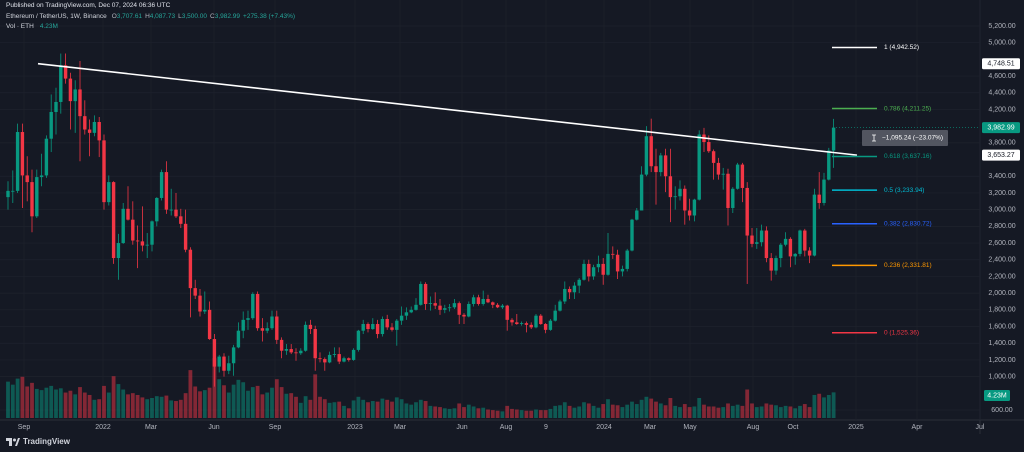  I want to click on y-tick-label: 600.00, so click(1002, 410).